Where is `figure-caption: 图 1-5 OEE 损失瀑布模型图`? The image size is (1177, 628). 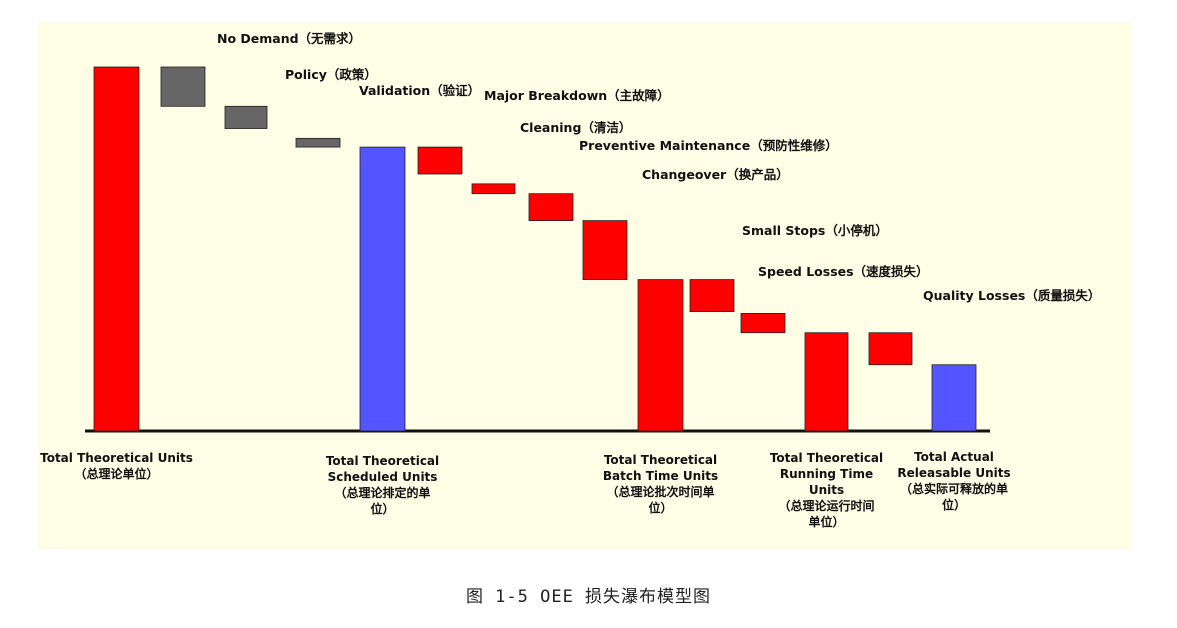
figure-caption: 图 1-5 OEE 损失瀑布模型图 is located at coordinates (588, 597).